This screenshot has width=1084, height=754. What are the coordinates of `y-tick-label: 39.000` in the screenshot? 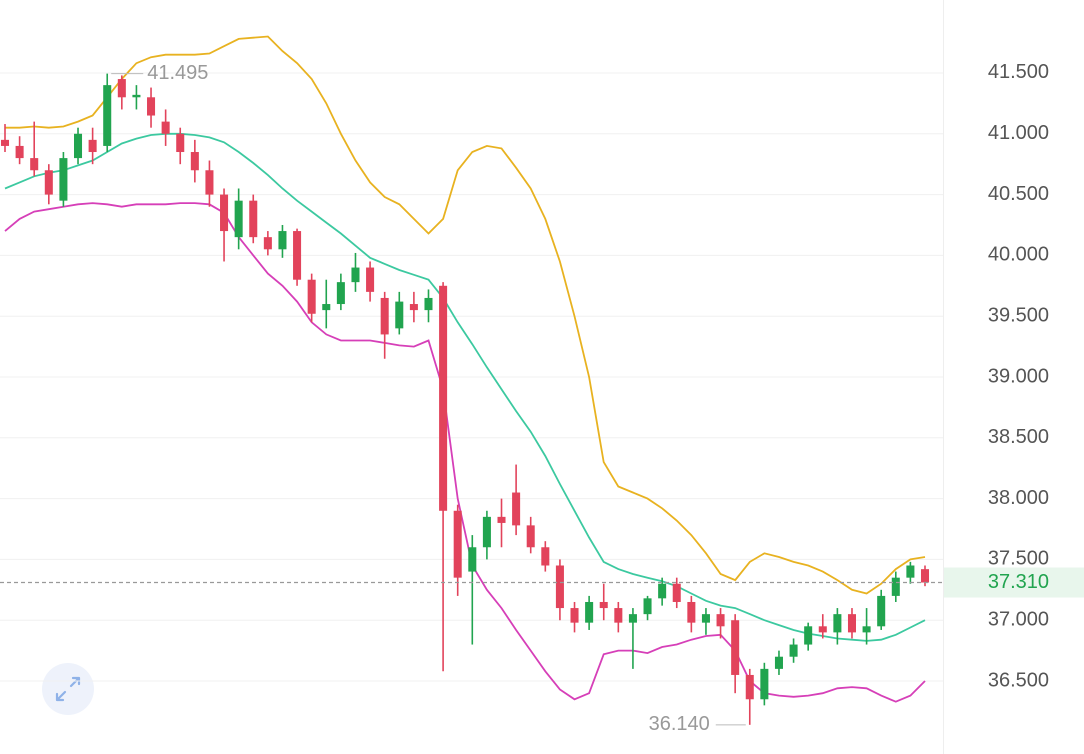 It's located at (1018, 376).